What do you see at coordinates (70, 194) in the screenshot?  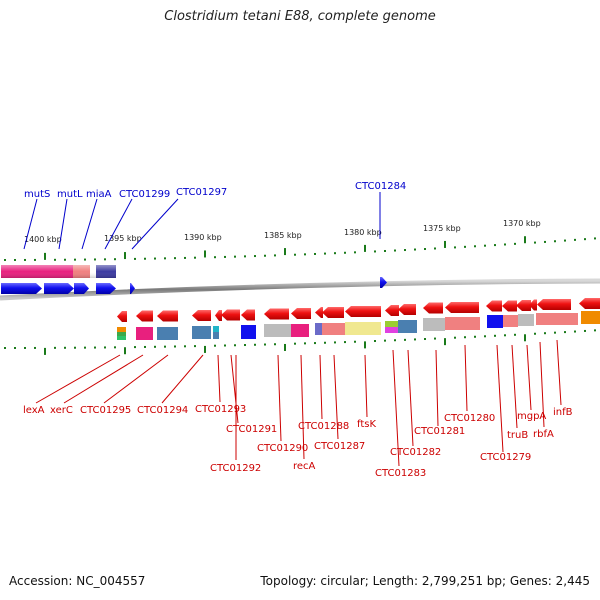 I see `gene-label-mutL: mutL` at bounding box center [70, 194].